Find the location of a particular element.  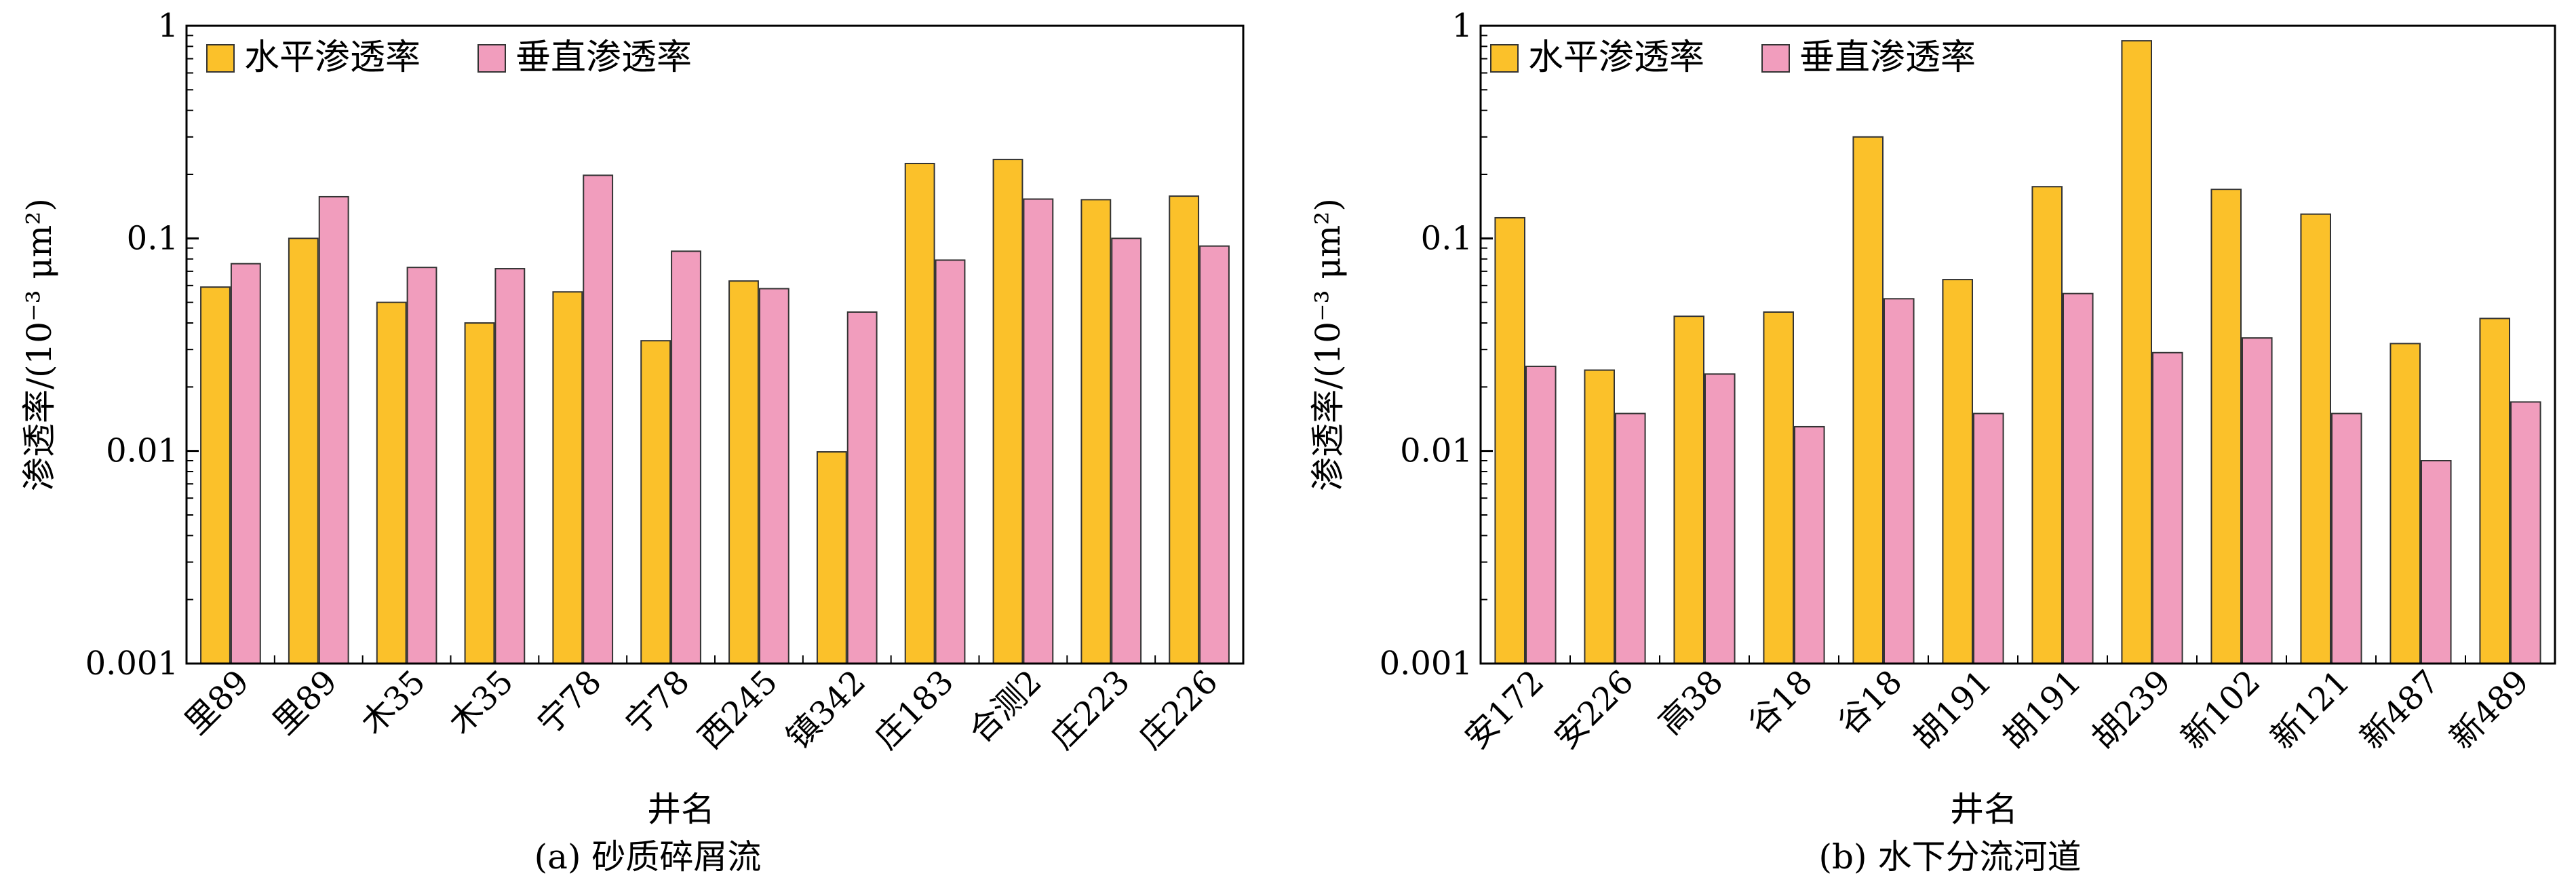

ytick-label-b: 0.1 is located at coordinates (1446, 238).